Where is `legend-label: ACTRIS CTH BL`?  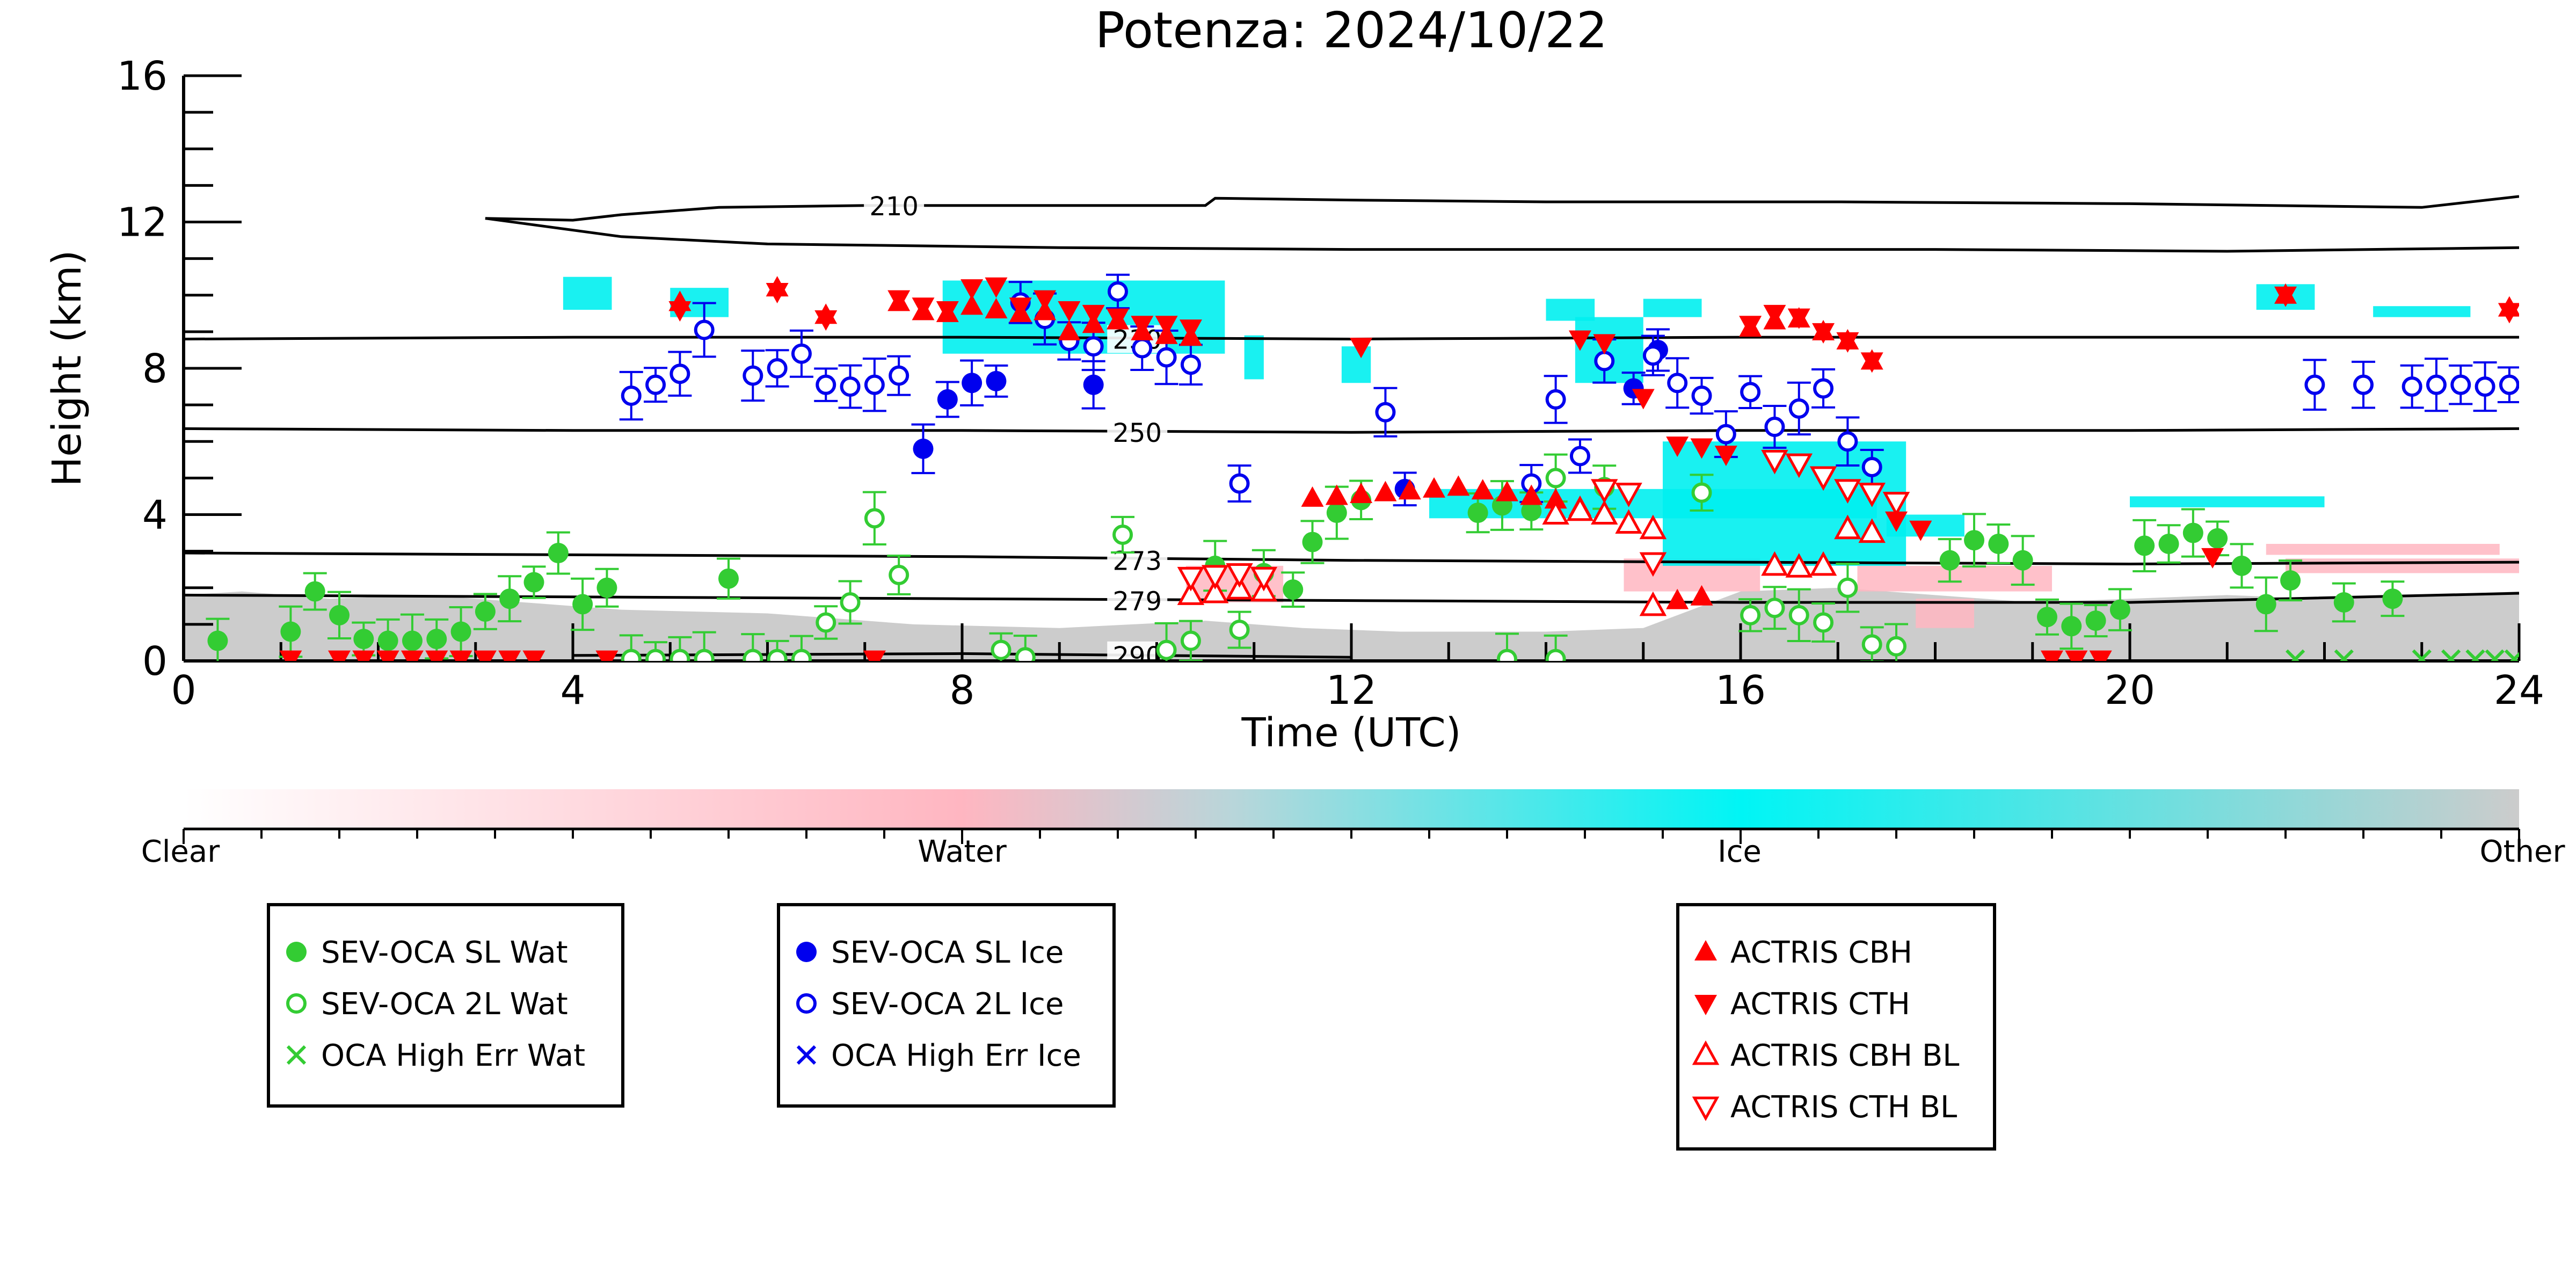 legend-label: ACTRIS CTH BL is located at coordinates (1843, 1107).